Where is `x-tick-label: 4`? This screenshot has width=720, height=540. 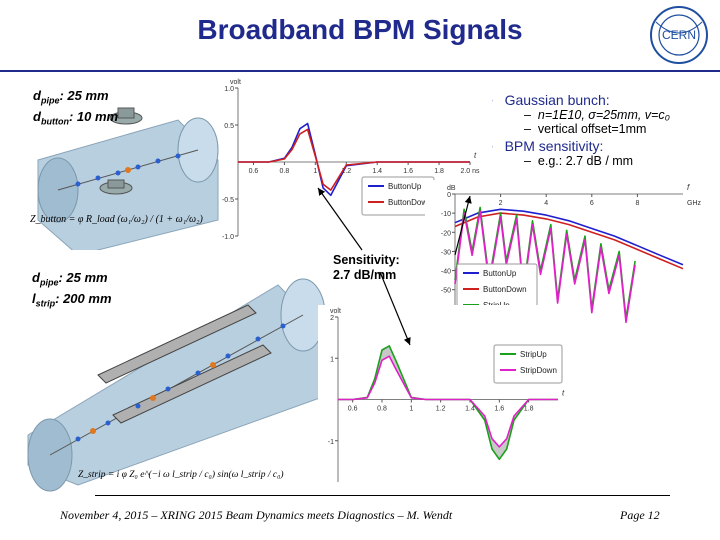 x-tick-label: 4 is located at coordinates (546, 203).